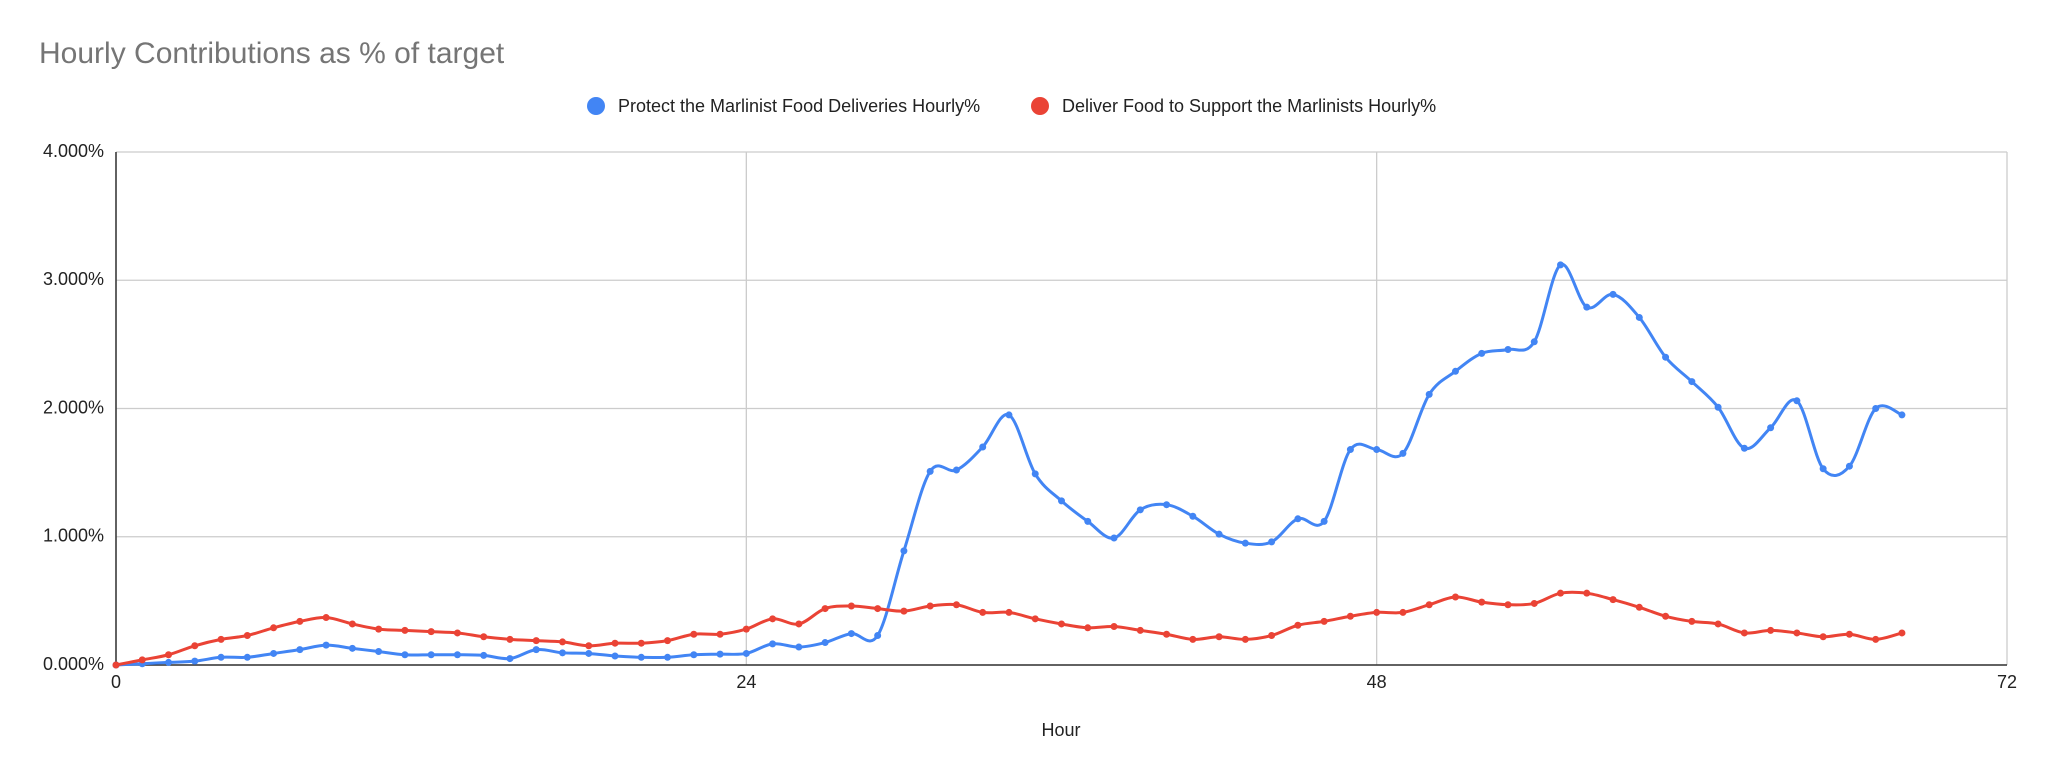 The width and height of the screenshot is (2048, 781). Describe the element at coordinates (746, 682) in the screenshot. I see `x-tick-label: 24` at that location.